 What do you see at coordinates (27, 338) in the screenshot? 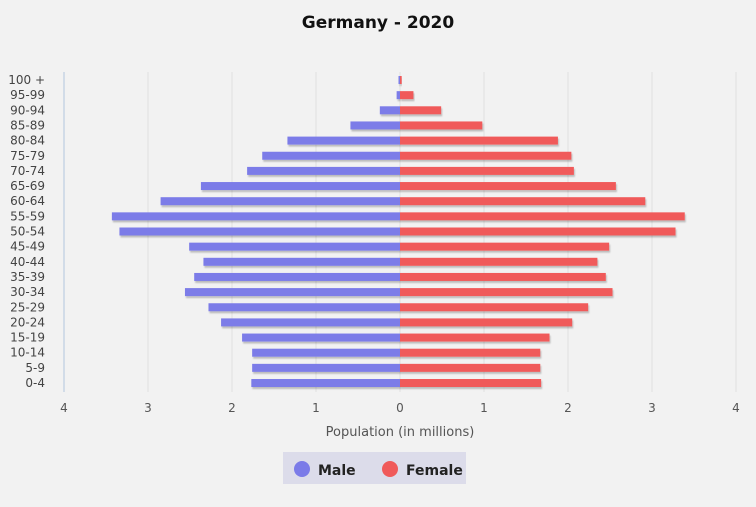
I see `y-tick-label: 15-19` at bounding box center [27, 338].